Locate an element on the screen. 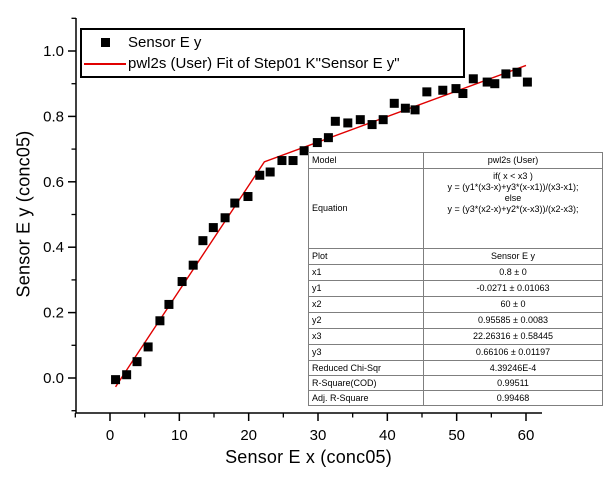  stats-row: x2 60 ± 0 is located at coordinates (455, 304).